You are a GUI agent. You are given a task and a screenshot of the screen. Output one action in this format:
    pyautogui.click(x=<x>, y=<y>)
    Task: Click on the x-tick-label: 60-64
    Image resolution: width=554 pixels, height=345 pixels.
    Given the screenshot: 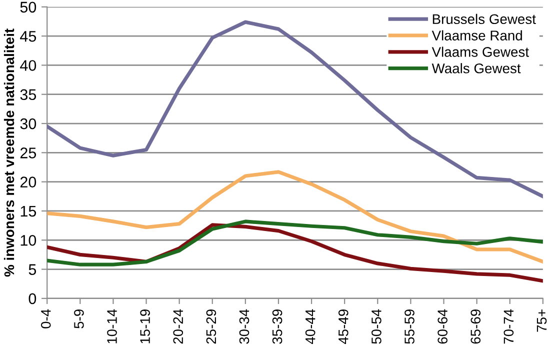 What is the action you would take?
    pyautogui.click(x=443, y=326)
    